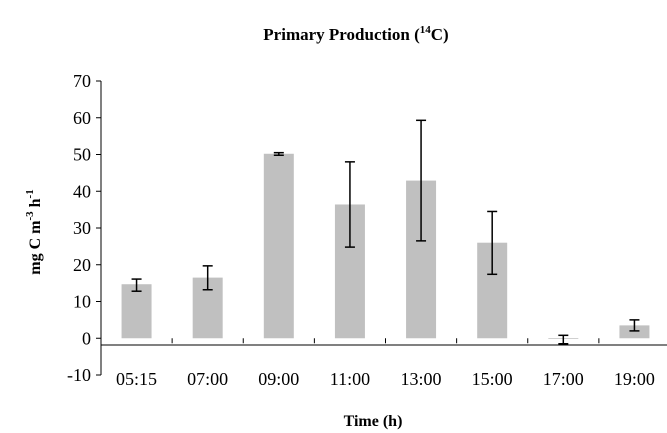 This screenshot has height=433, width=667. What do you see at coordinates (79, 375) in the screenshot?
I see `y-tick-label: -10` at bounding box center [79, 375].